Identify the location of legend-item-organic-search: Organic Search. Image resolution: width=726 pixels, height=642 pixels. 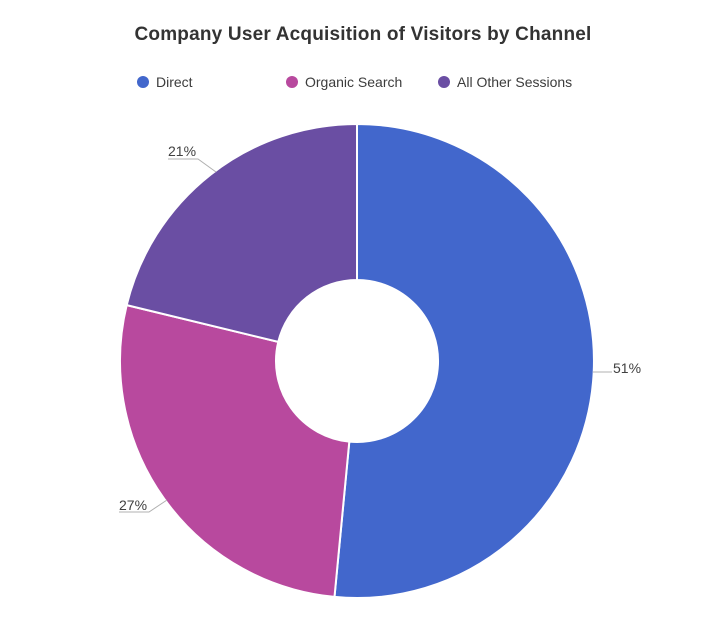
(344, 81).